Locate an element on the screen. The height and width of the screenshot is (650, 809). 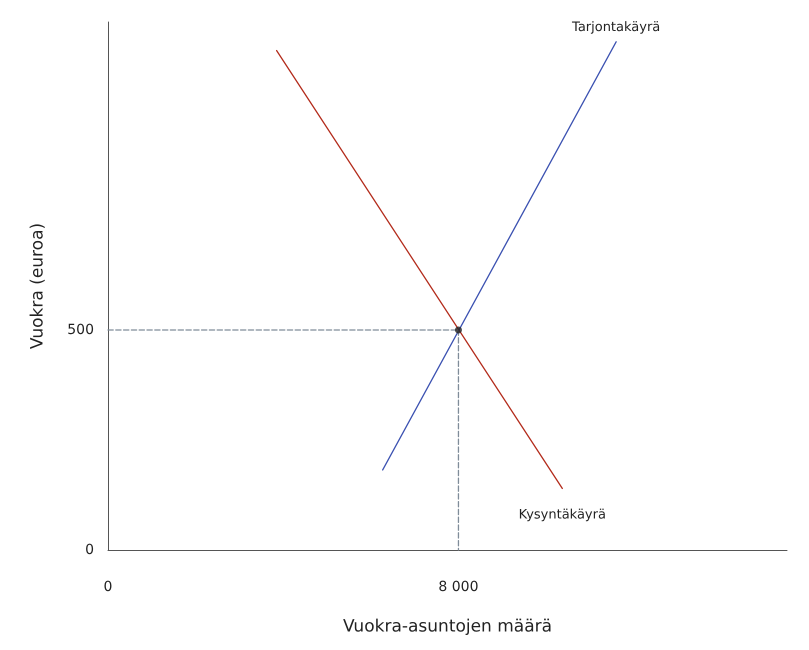
series-label: Tarjontakäyrä is located at coordinates (615, 27).